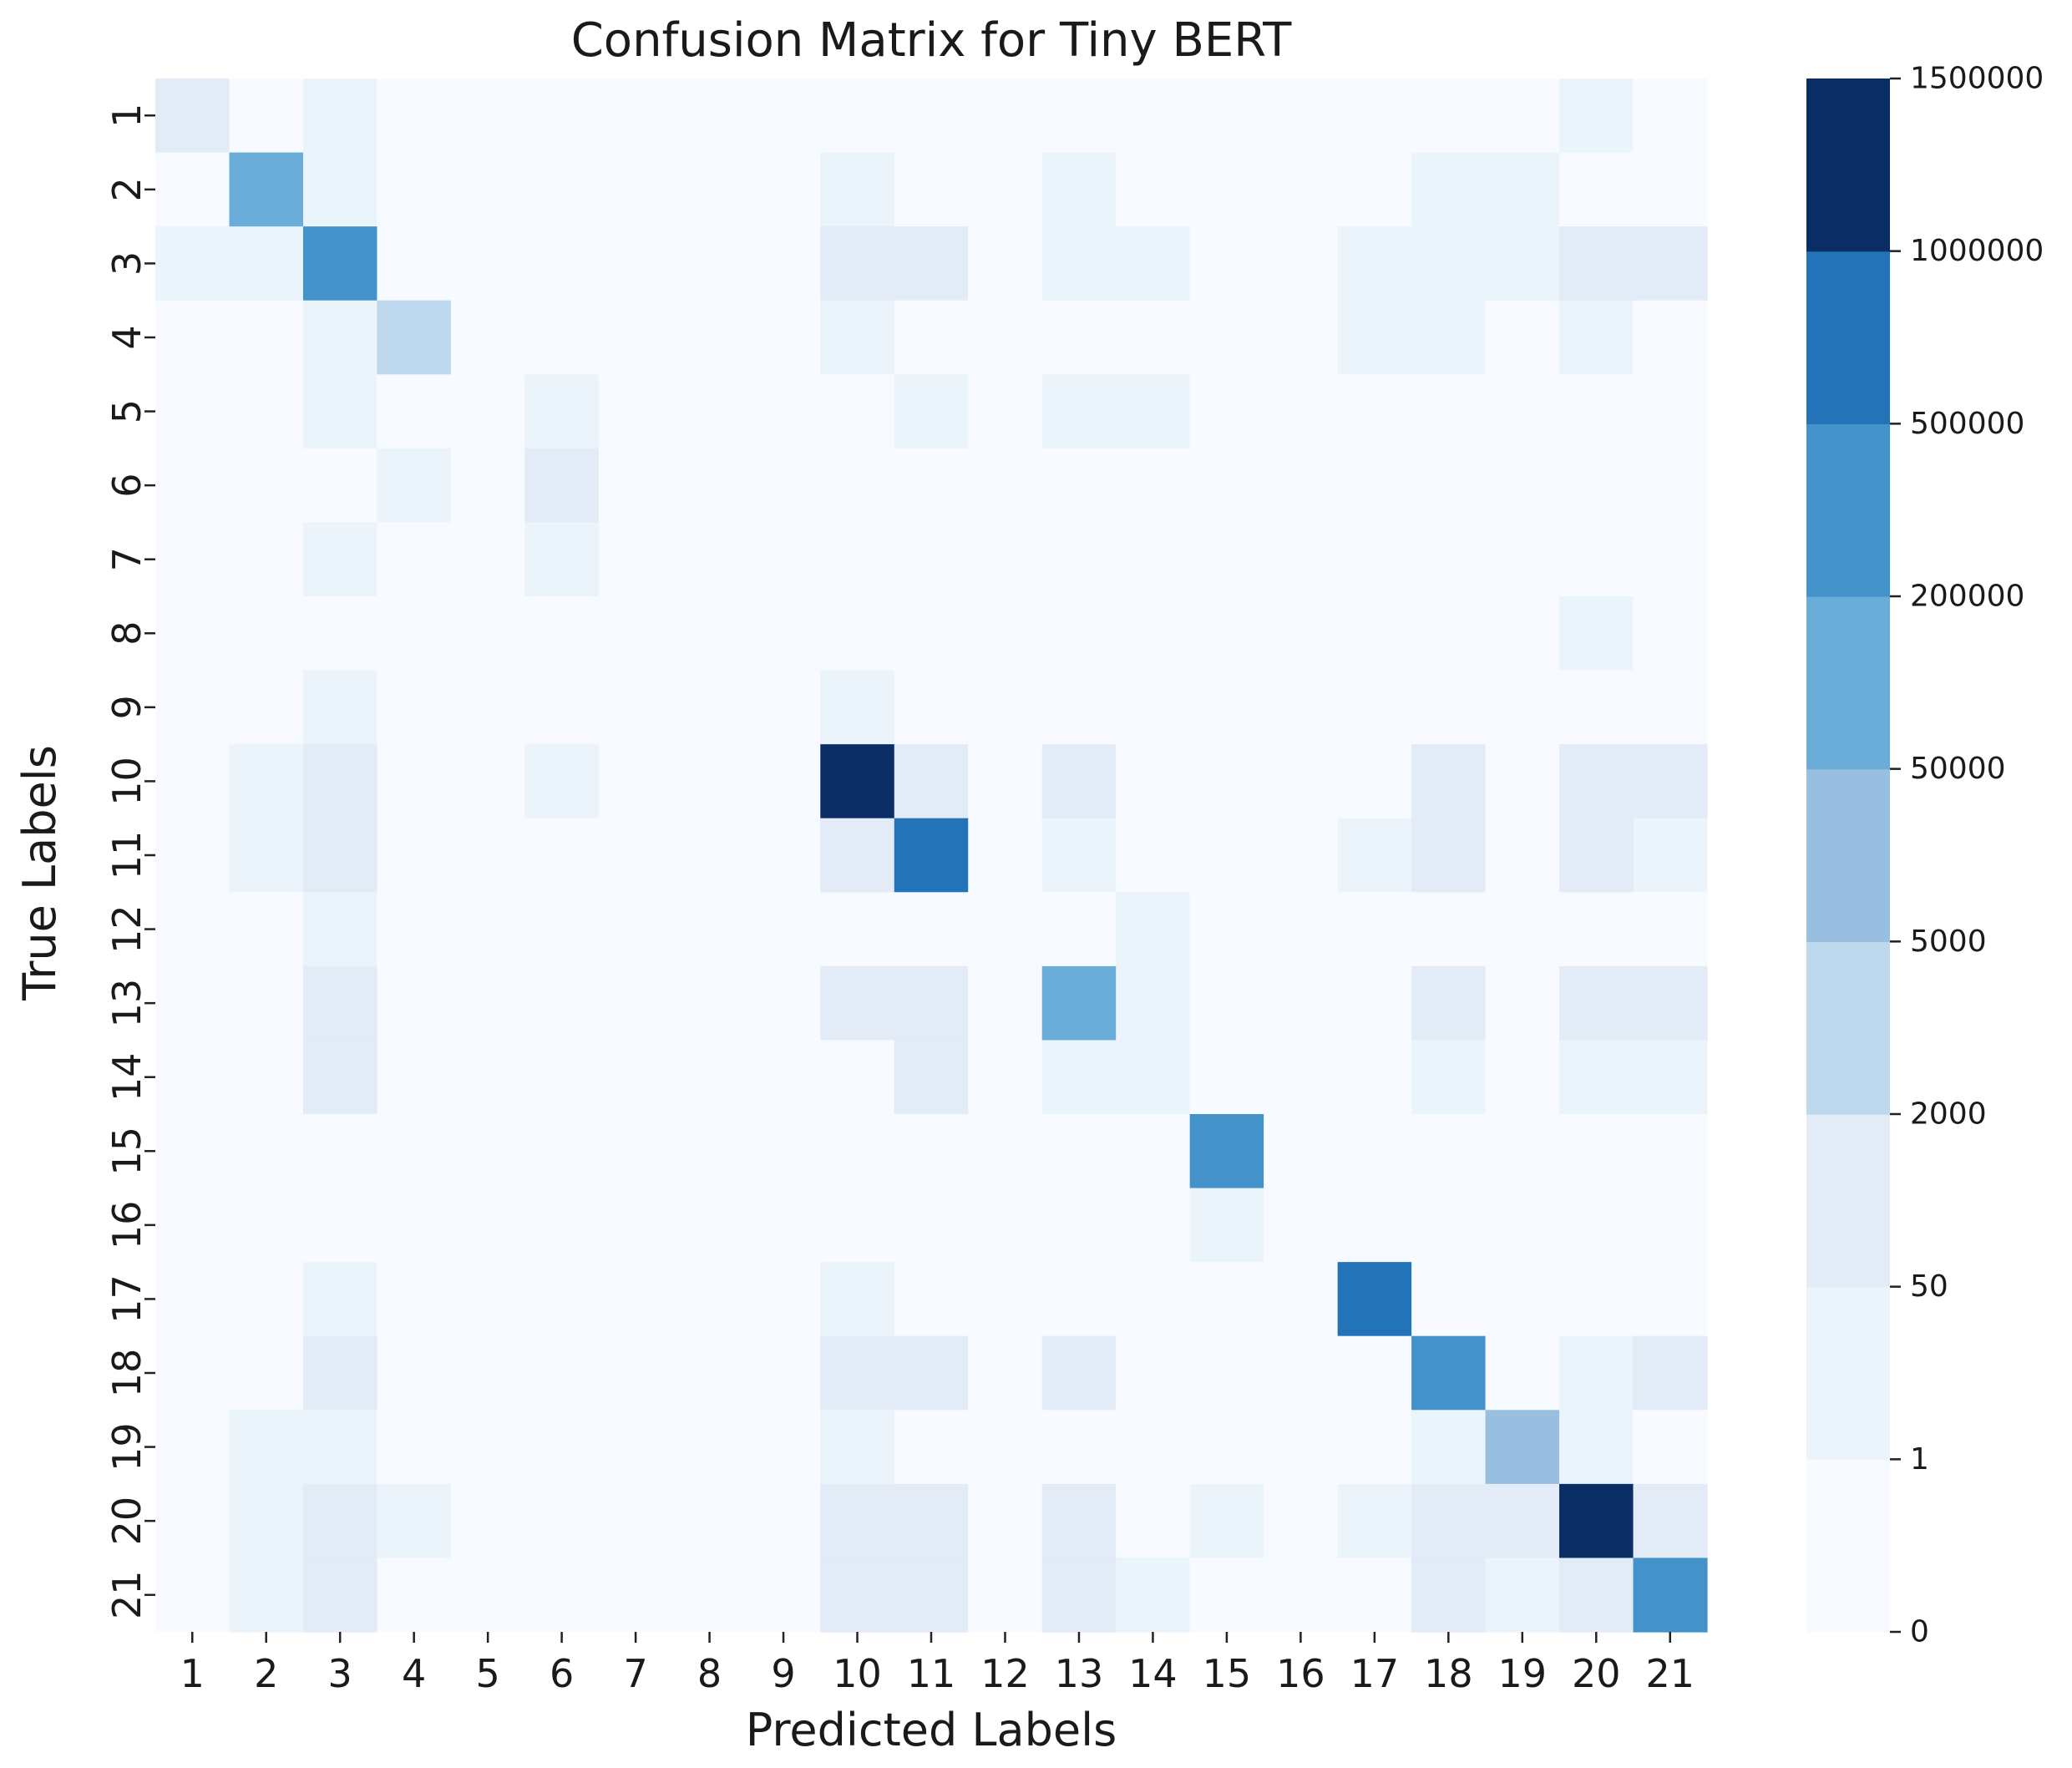 This screenshot has width=2072, height=1768. Describe the element at coordinates (414, 263) in the screenshot. I see `heatmap-cell-r3-c4` at that location.